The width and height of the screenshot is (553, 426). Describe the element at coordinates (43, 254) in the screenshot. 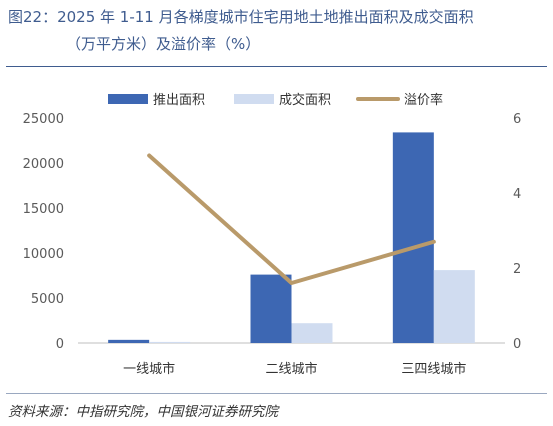

I see `y-left-tick-label: 10000` at that location.